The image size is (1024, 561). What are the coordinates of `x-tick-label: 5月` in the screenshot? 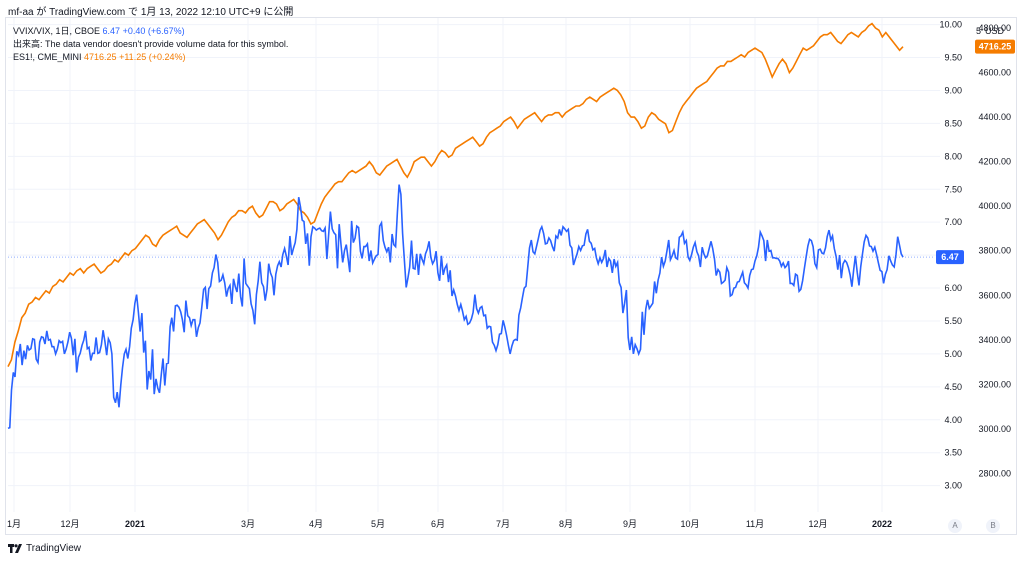 It's located at (378, 524).